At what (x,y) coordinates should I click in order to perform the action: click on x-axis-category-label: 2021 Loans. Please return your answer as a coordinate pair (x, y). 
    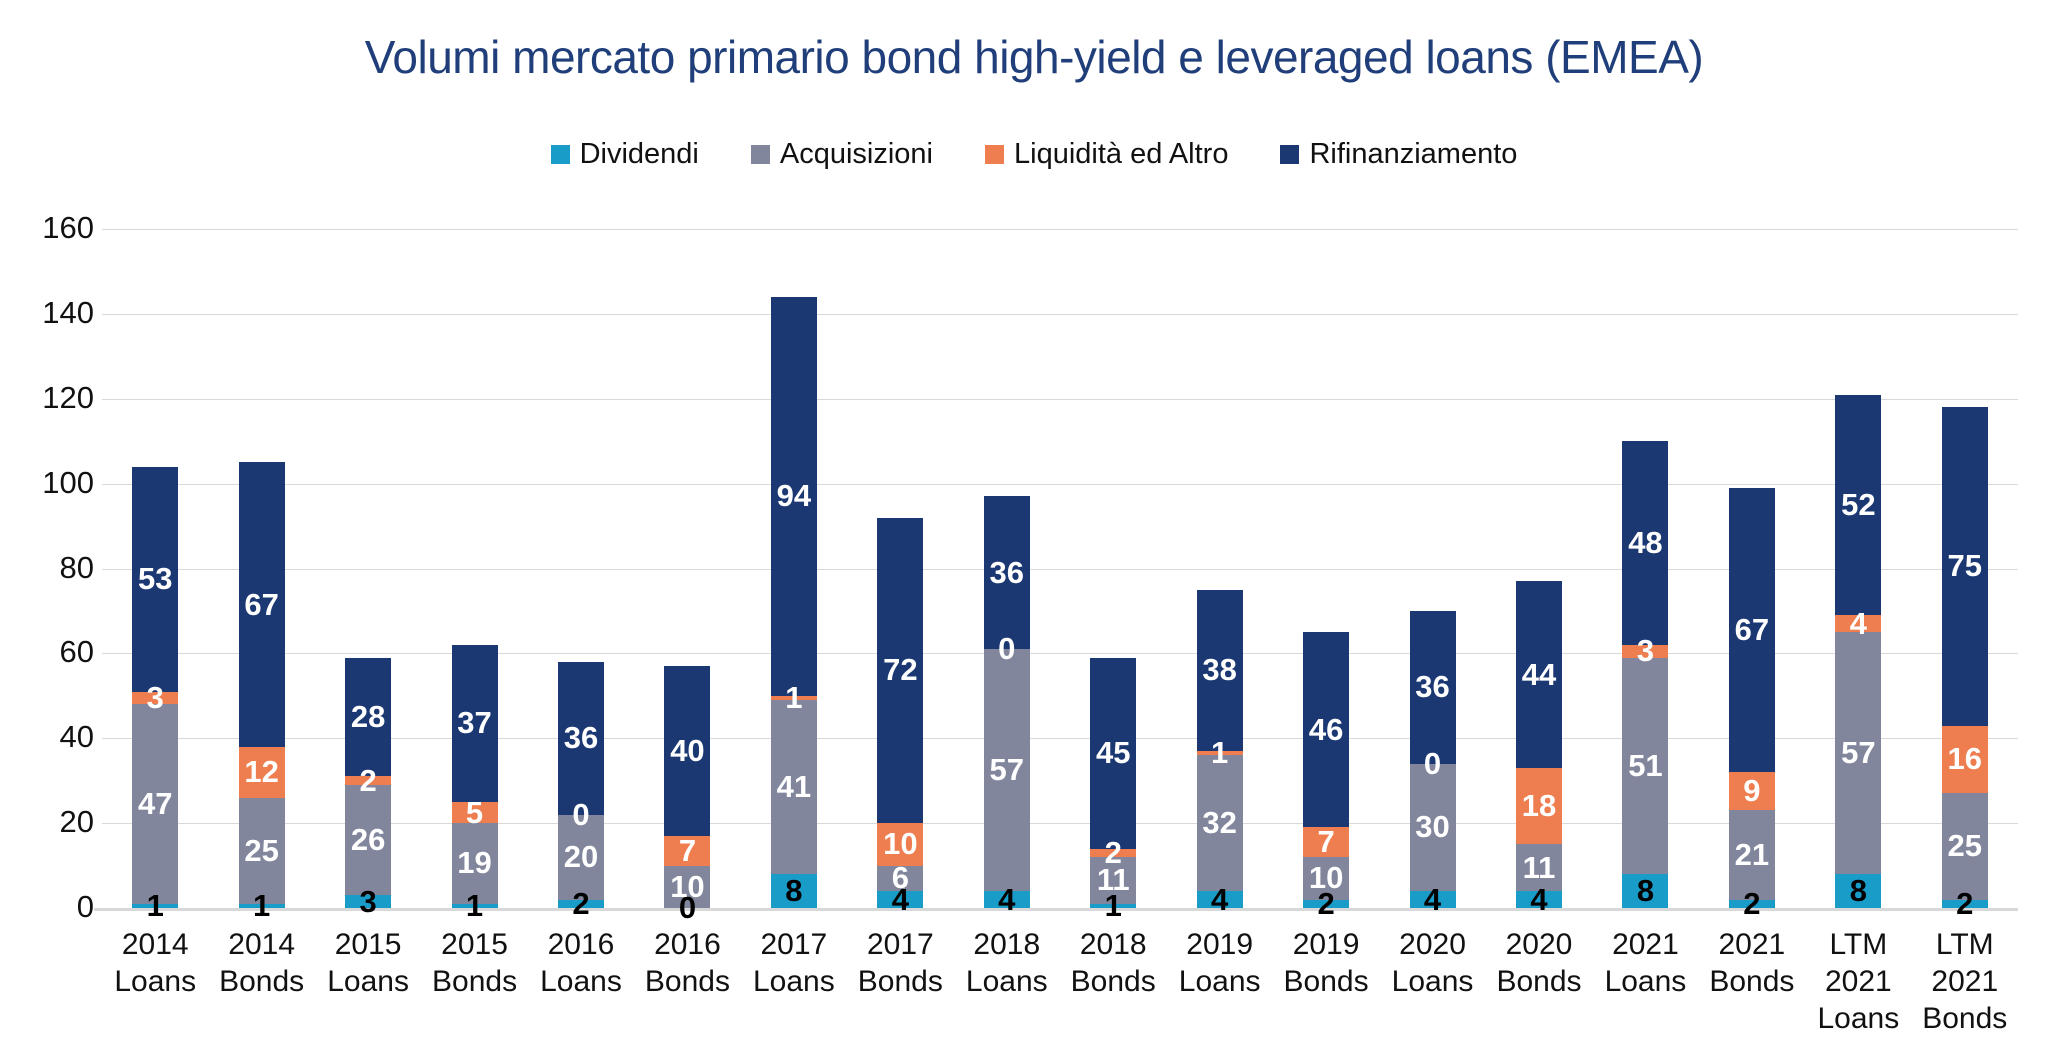
    Looking at the image, I should click on (1645, 963).